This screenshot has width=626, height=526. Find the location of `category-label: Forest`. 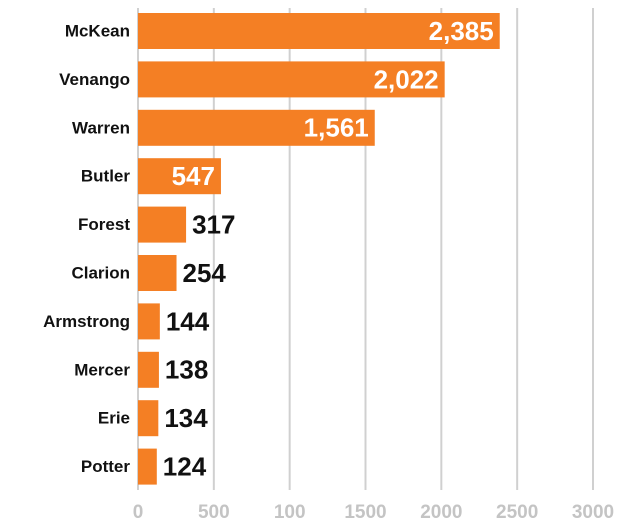

category-label: Forest is located at coordinates (104, 224).